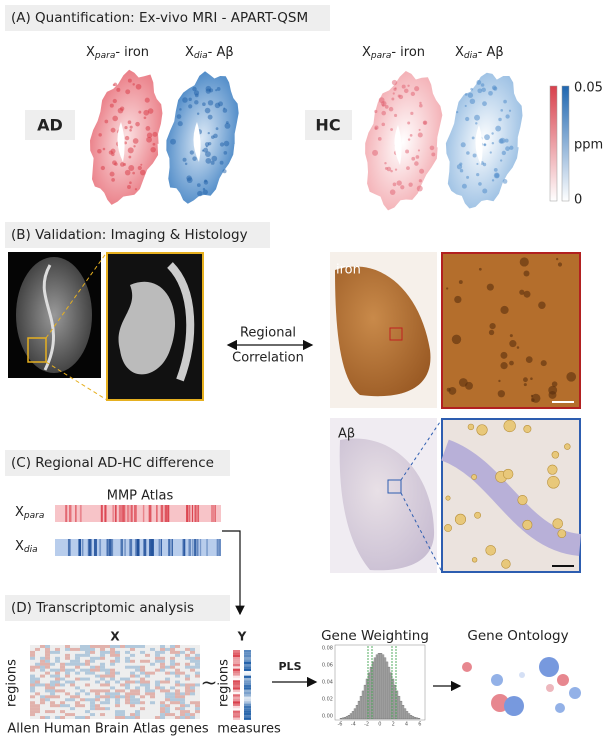 The width and height of the screenshot is (613, 736). What do you see at coordinates (202, 137) in the screenshot?
I see `brain` at bounding box center [202, 137].